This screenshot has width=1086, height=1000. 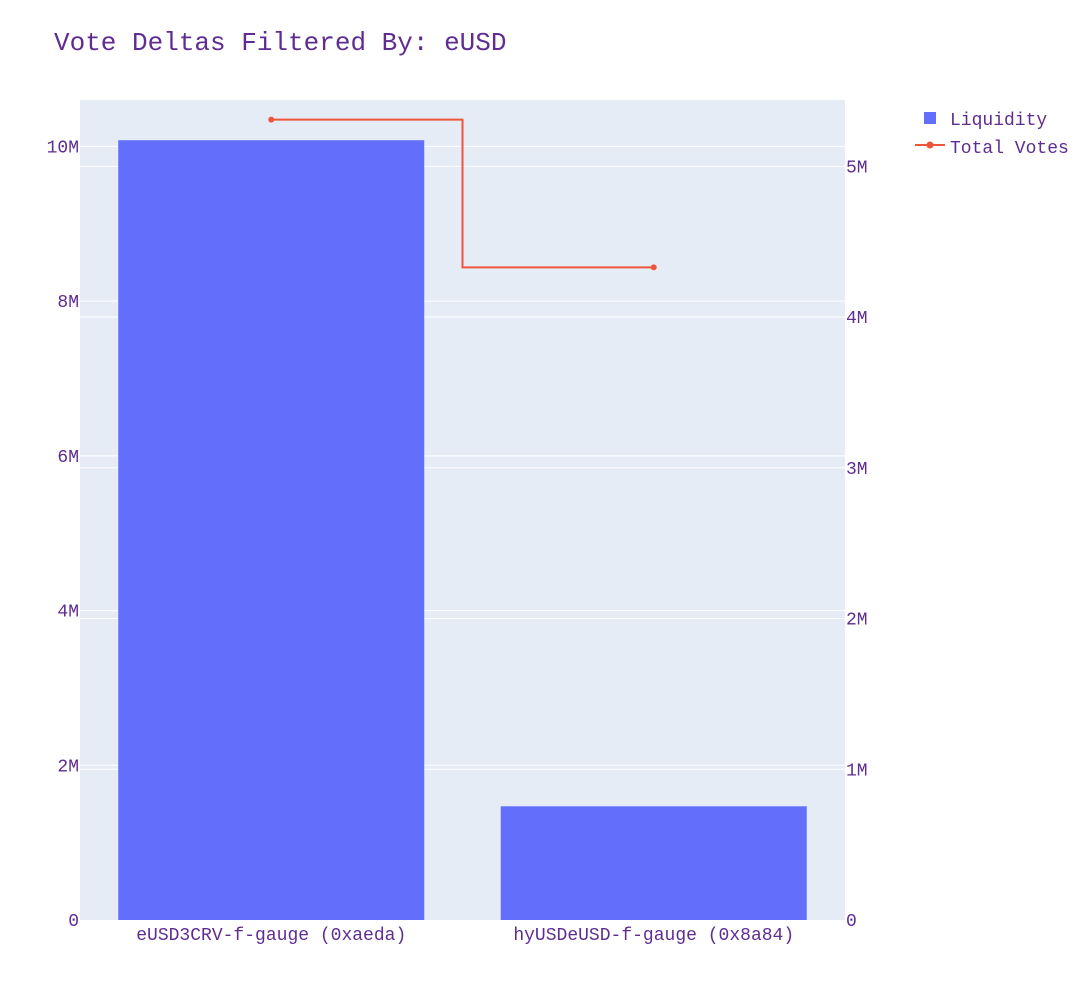 I want to click on legend-label-liquidity: Liquidity, so click(x=998, y=121).